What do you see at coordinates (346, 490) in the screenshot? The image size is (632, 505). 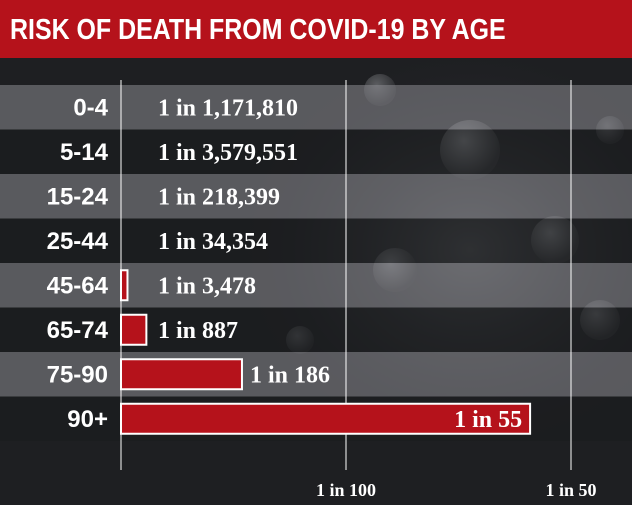 I see `x-tick-label: 1 in 100` at bounding box center [346, 490].